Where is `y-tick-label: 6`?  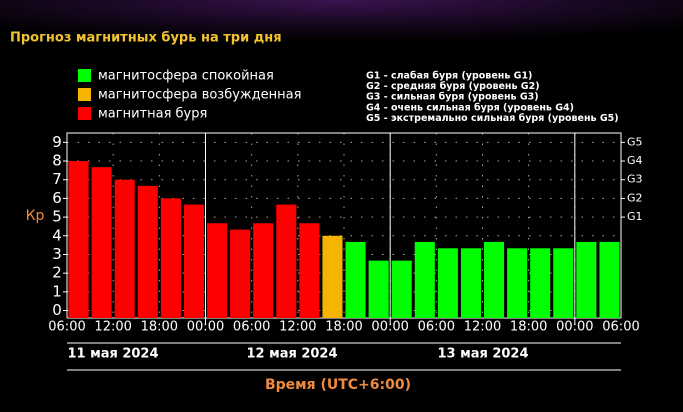 y-tick-label: 6 is located at coordinates (57, 198).